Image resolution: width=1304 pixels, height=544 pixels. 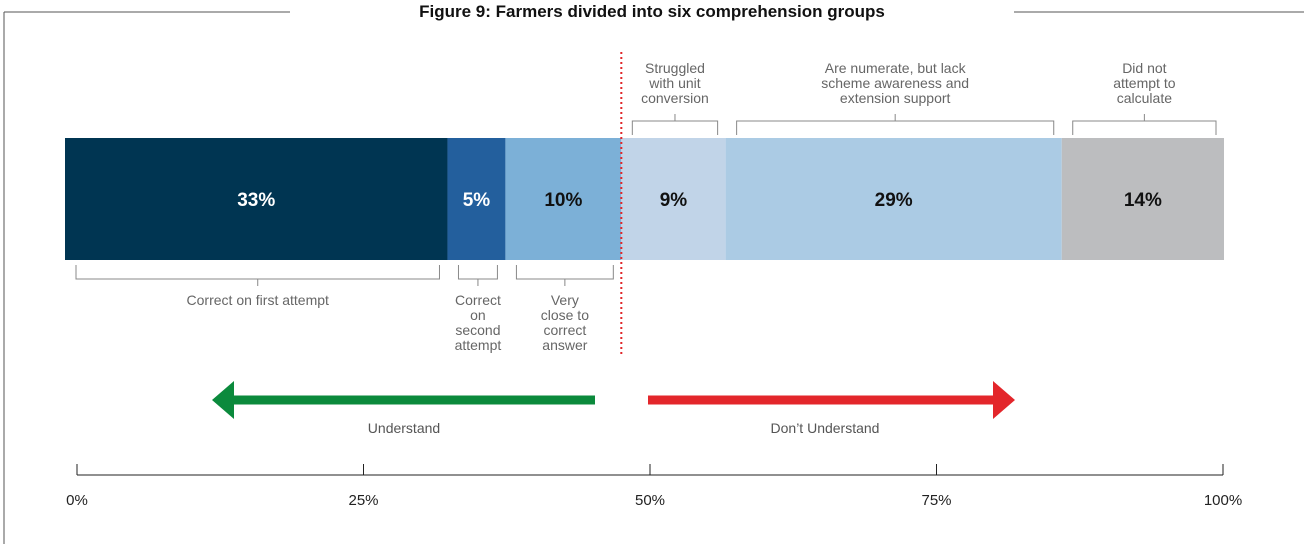 I want to click on segment-annotation-3-line-2: close to, so click(x=565, y=315).